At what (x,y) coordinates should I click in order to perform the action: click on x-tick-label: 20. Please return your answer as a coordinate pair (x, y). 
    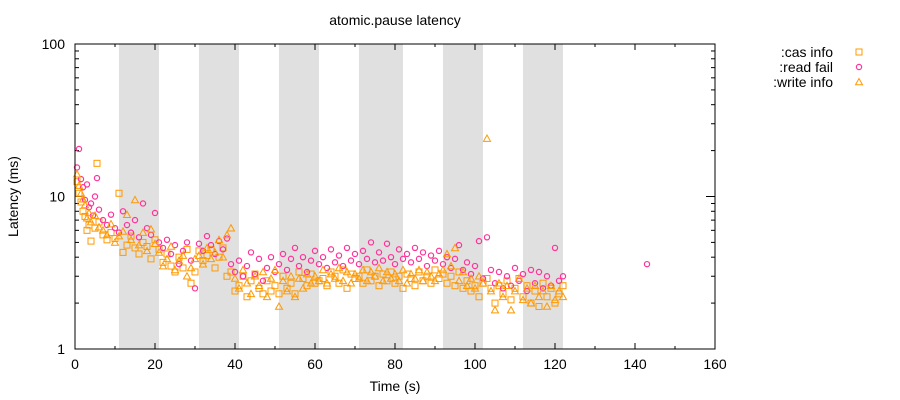
    Looking at the image, I should click on (155, 364).